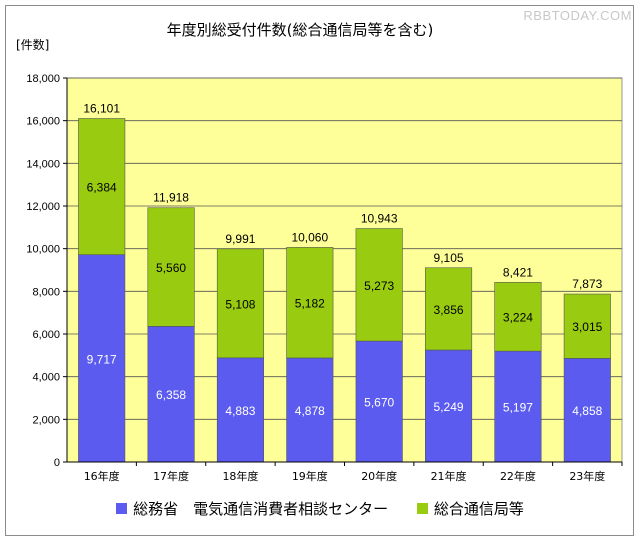 The height and width of the screenshot is (543, 640). What do you see at coordinates (449, 258) in the screenshot?
I see `total-value-label: 9,105` at bounding box center [449, 258].